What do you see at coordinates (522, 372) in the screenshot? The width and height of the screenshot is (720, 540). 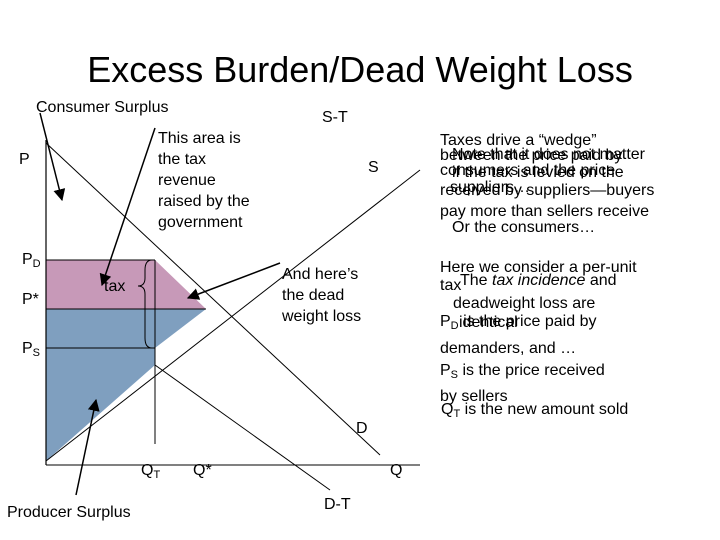 I see `note-line: PS is the price received` at bounding box center [522, 372].